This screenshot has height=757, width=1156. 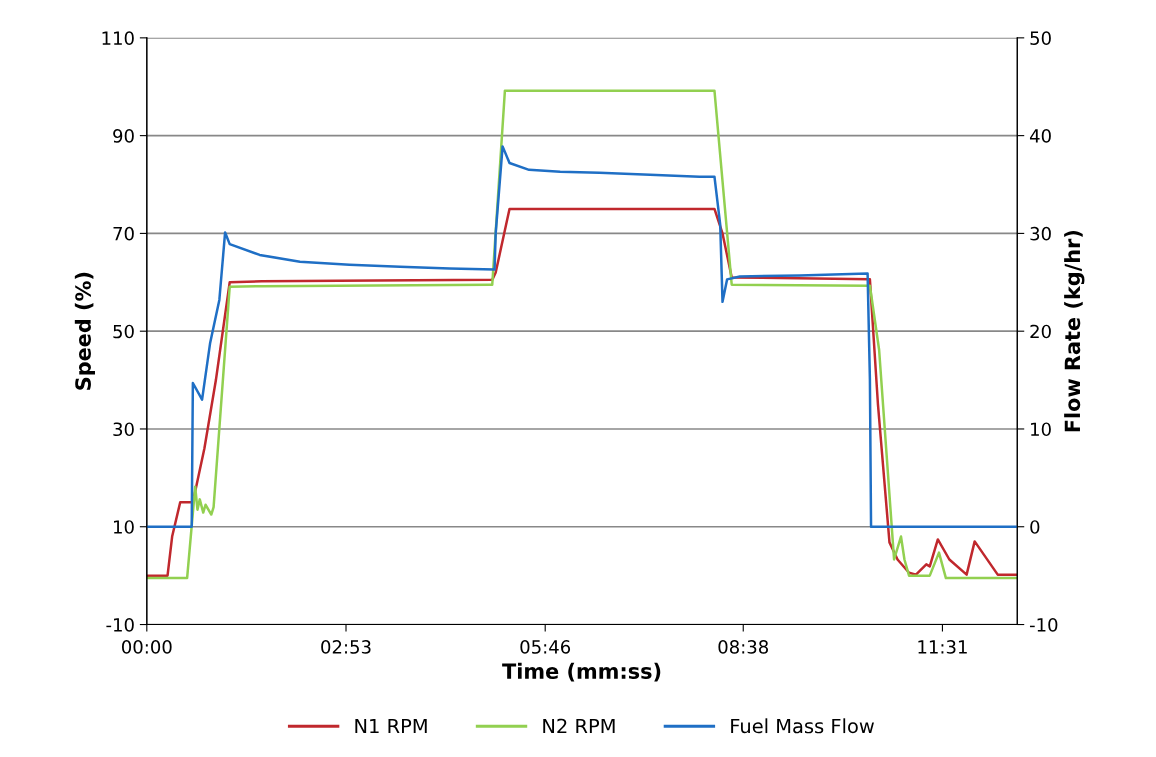 What do you see at coordinates (1040, 233) in the screenshot?
I see `y2-tick-label: 30` at bounding box center [1040, 233].